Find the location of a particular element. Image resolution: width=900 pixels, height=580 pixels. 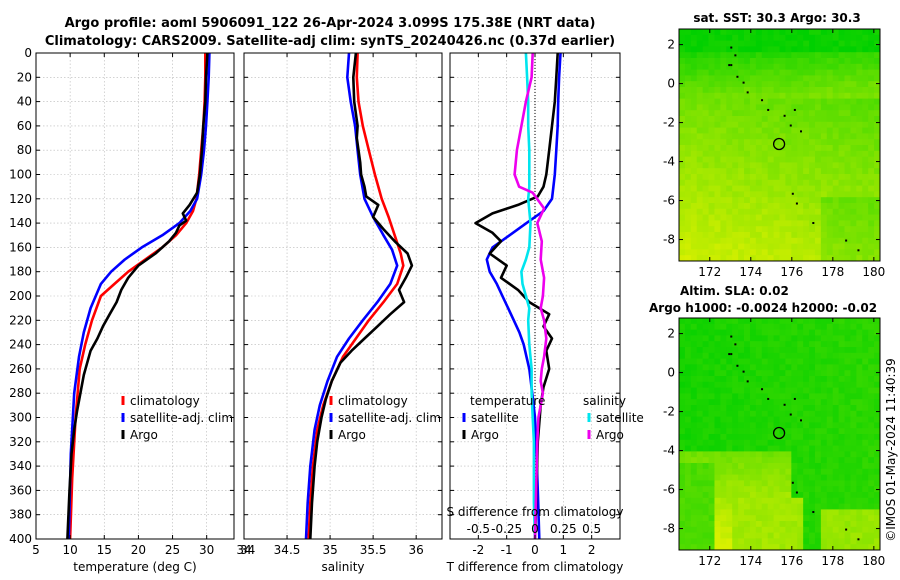

y-tick-label: 0 is located at coordinates (28, 53).